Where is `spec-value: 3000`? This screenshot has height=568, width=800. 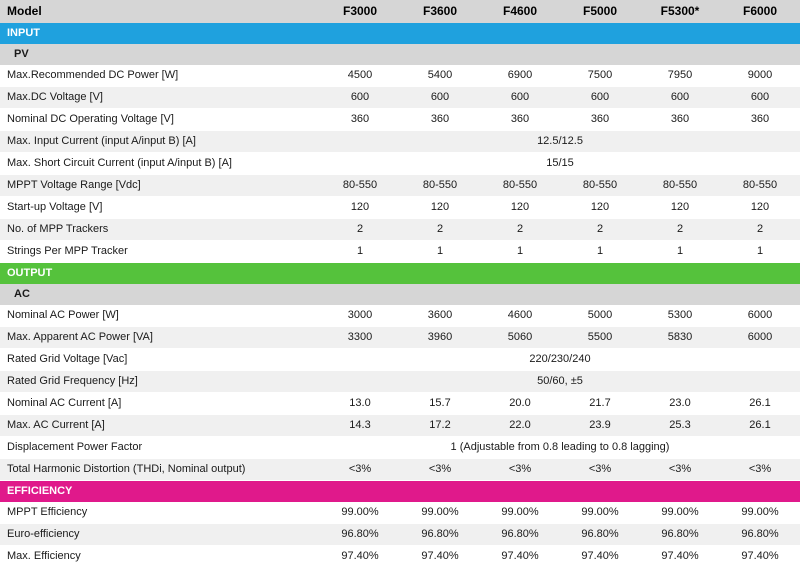 spec-value: 3000 is located at coordinates (360, 316).